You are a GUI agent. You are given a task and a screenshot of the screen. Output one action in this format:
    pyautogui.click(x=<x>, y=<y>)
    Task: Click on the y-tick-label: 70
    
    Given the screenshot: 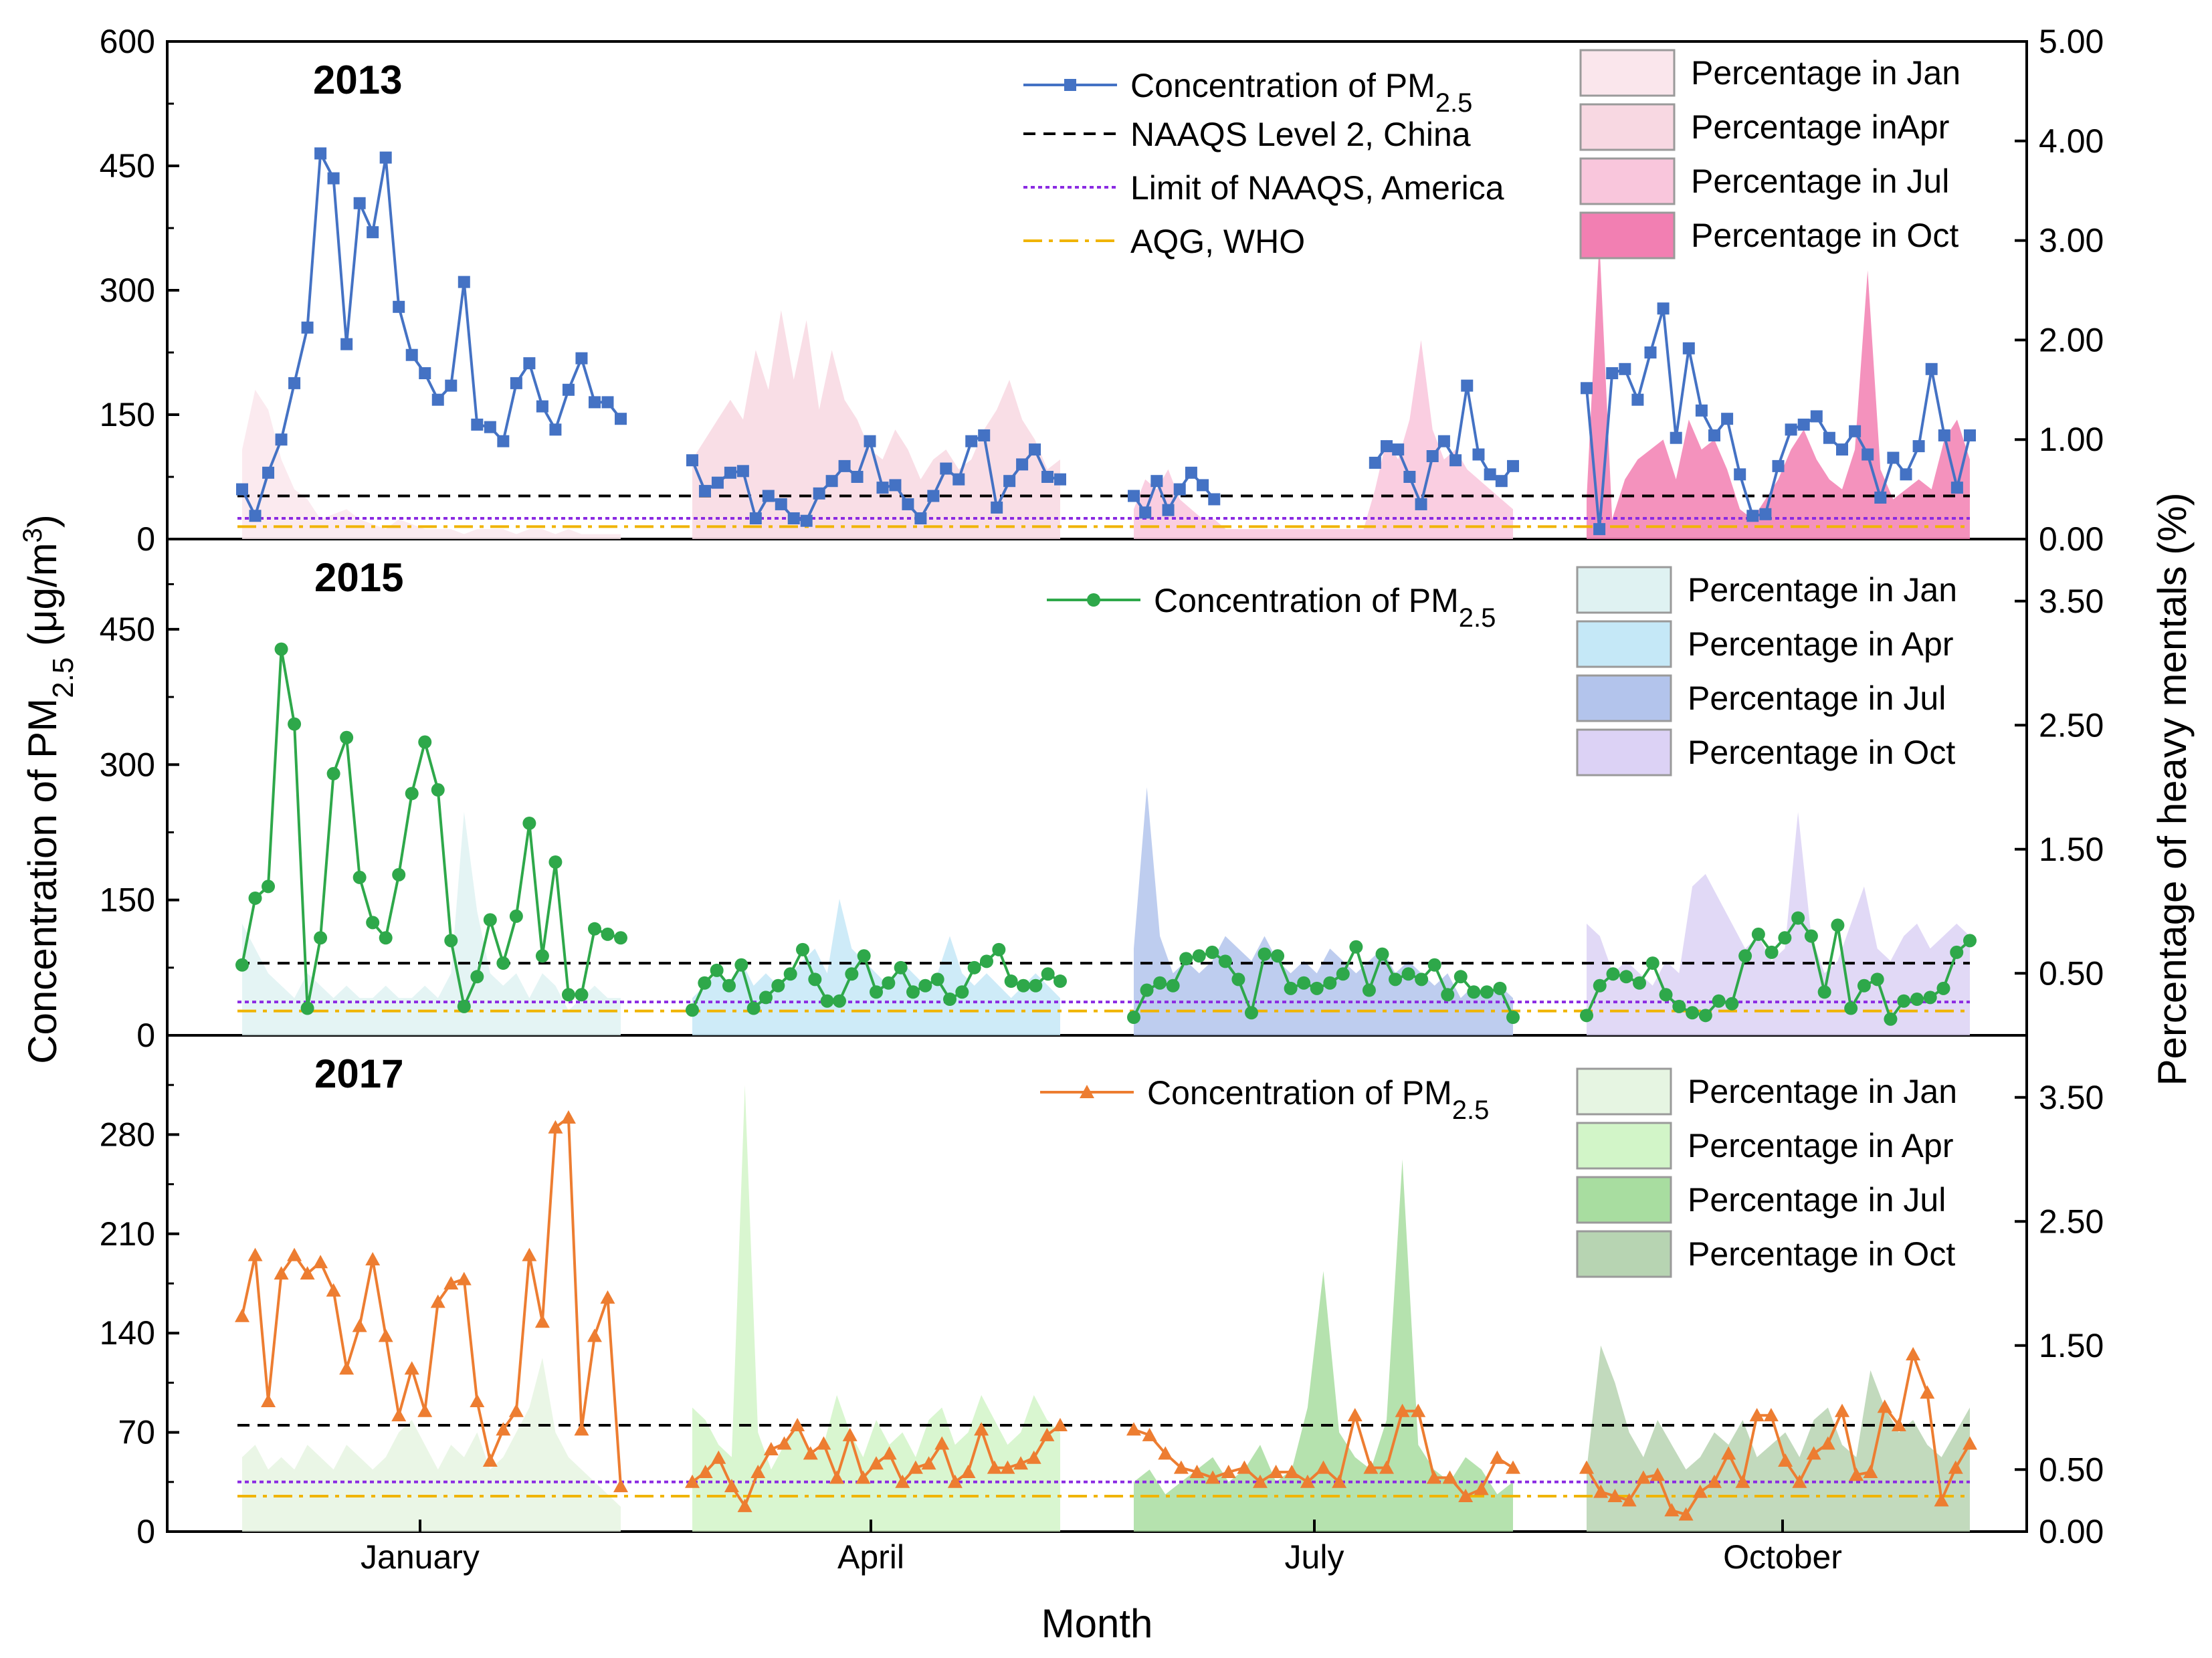 What is the action you would take?
    pyautogui.click(x=136, y=1432)
    